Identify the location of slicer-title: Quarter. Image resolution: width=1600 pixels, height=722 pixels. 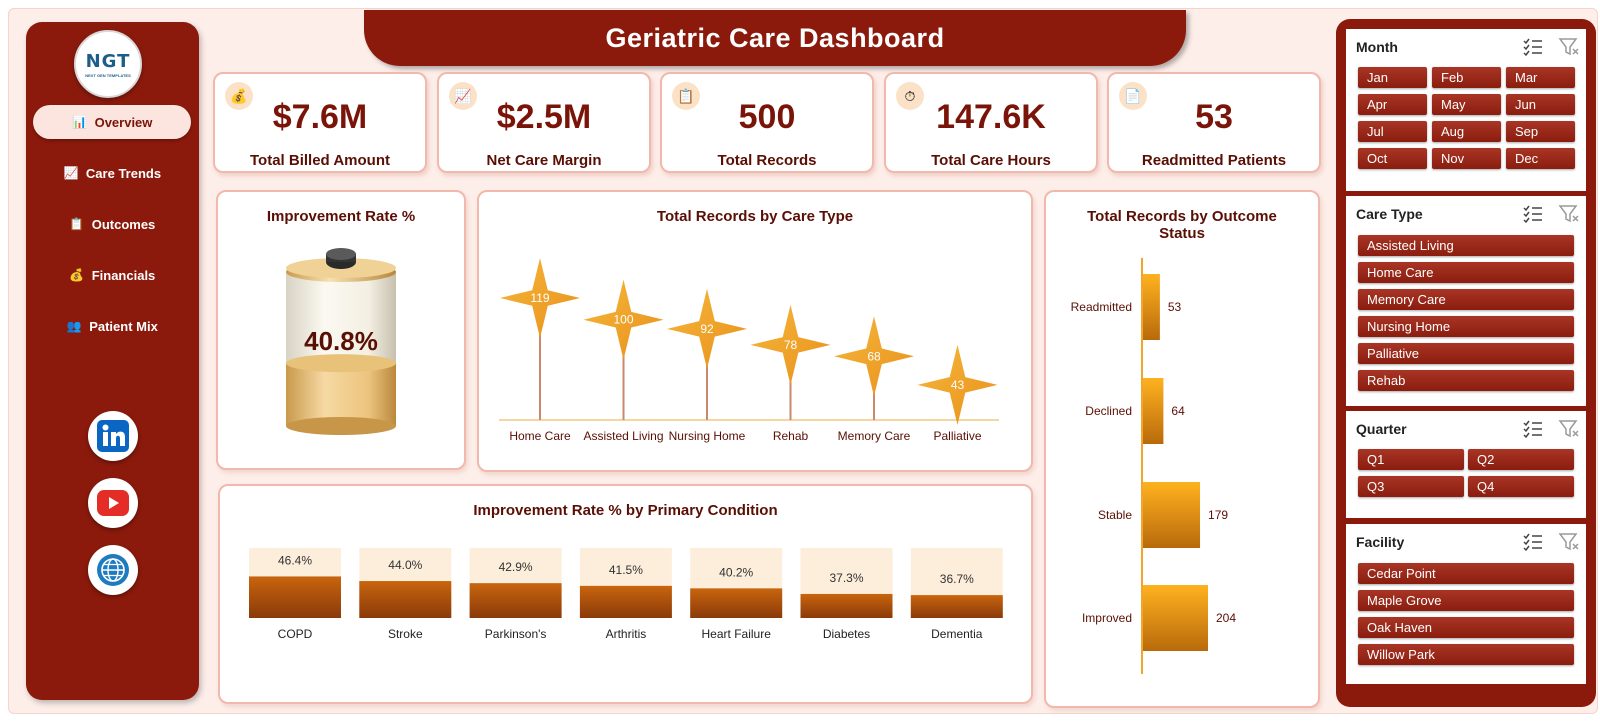
(1381, 429).